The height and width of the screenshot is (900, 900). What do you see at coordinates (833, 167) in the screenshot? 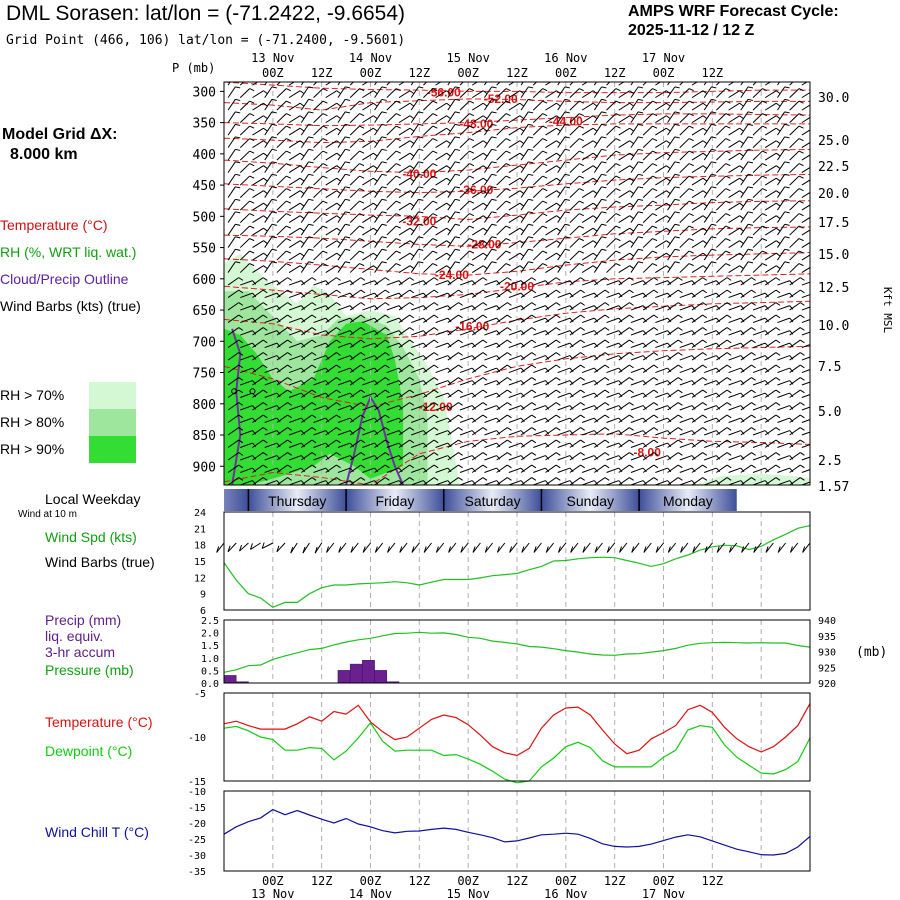
I see `height-tick-label: 22.5` at bounding box center [833, 167].